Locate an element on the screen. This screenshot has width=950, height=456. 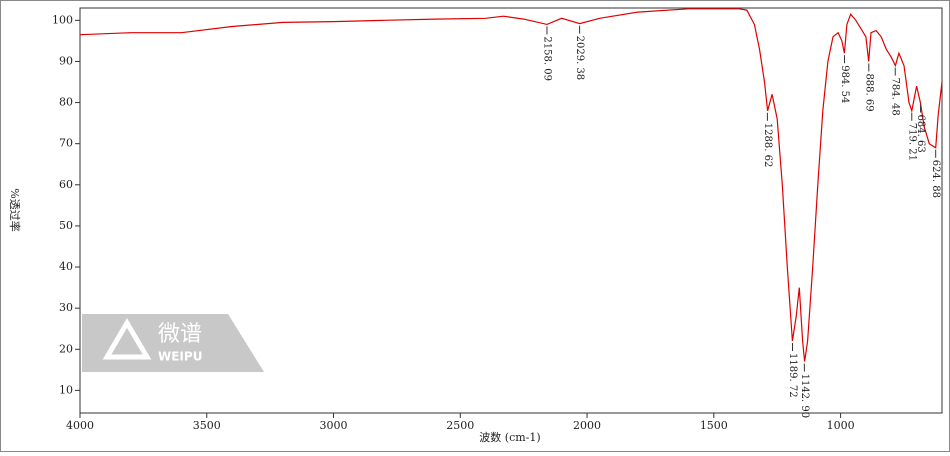
x-tick-label: 1500 is located at coordinates (714, 425).